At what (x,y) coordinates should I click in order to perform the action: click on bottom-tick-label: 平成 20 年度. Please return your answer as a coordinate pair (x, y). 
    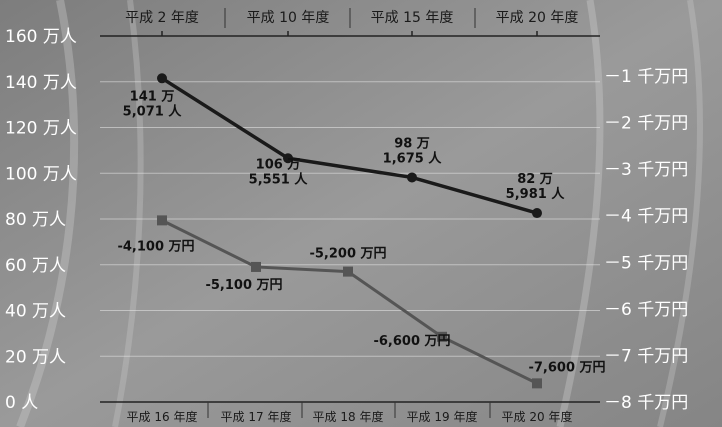
    Looking at the image, I should click on (537, 416).